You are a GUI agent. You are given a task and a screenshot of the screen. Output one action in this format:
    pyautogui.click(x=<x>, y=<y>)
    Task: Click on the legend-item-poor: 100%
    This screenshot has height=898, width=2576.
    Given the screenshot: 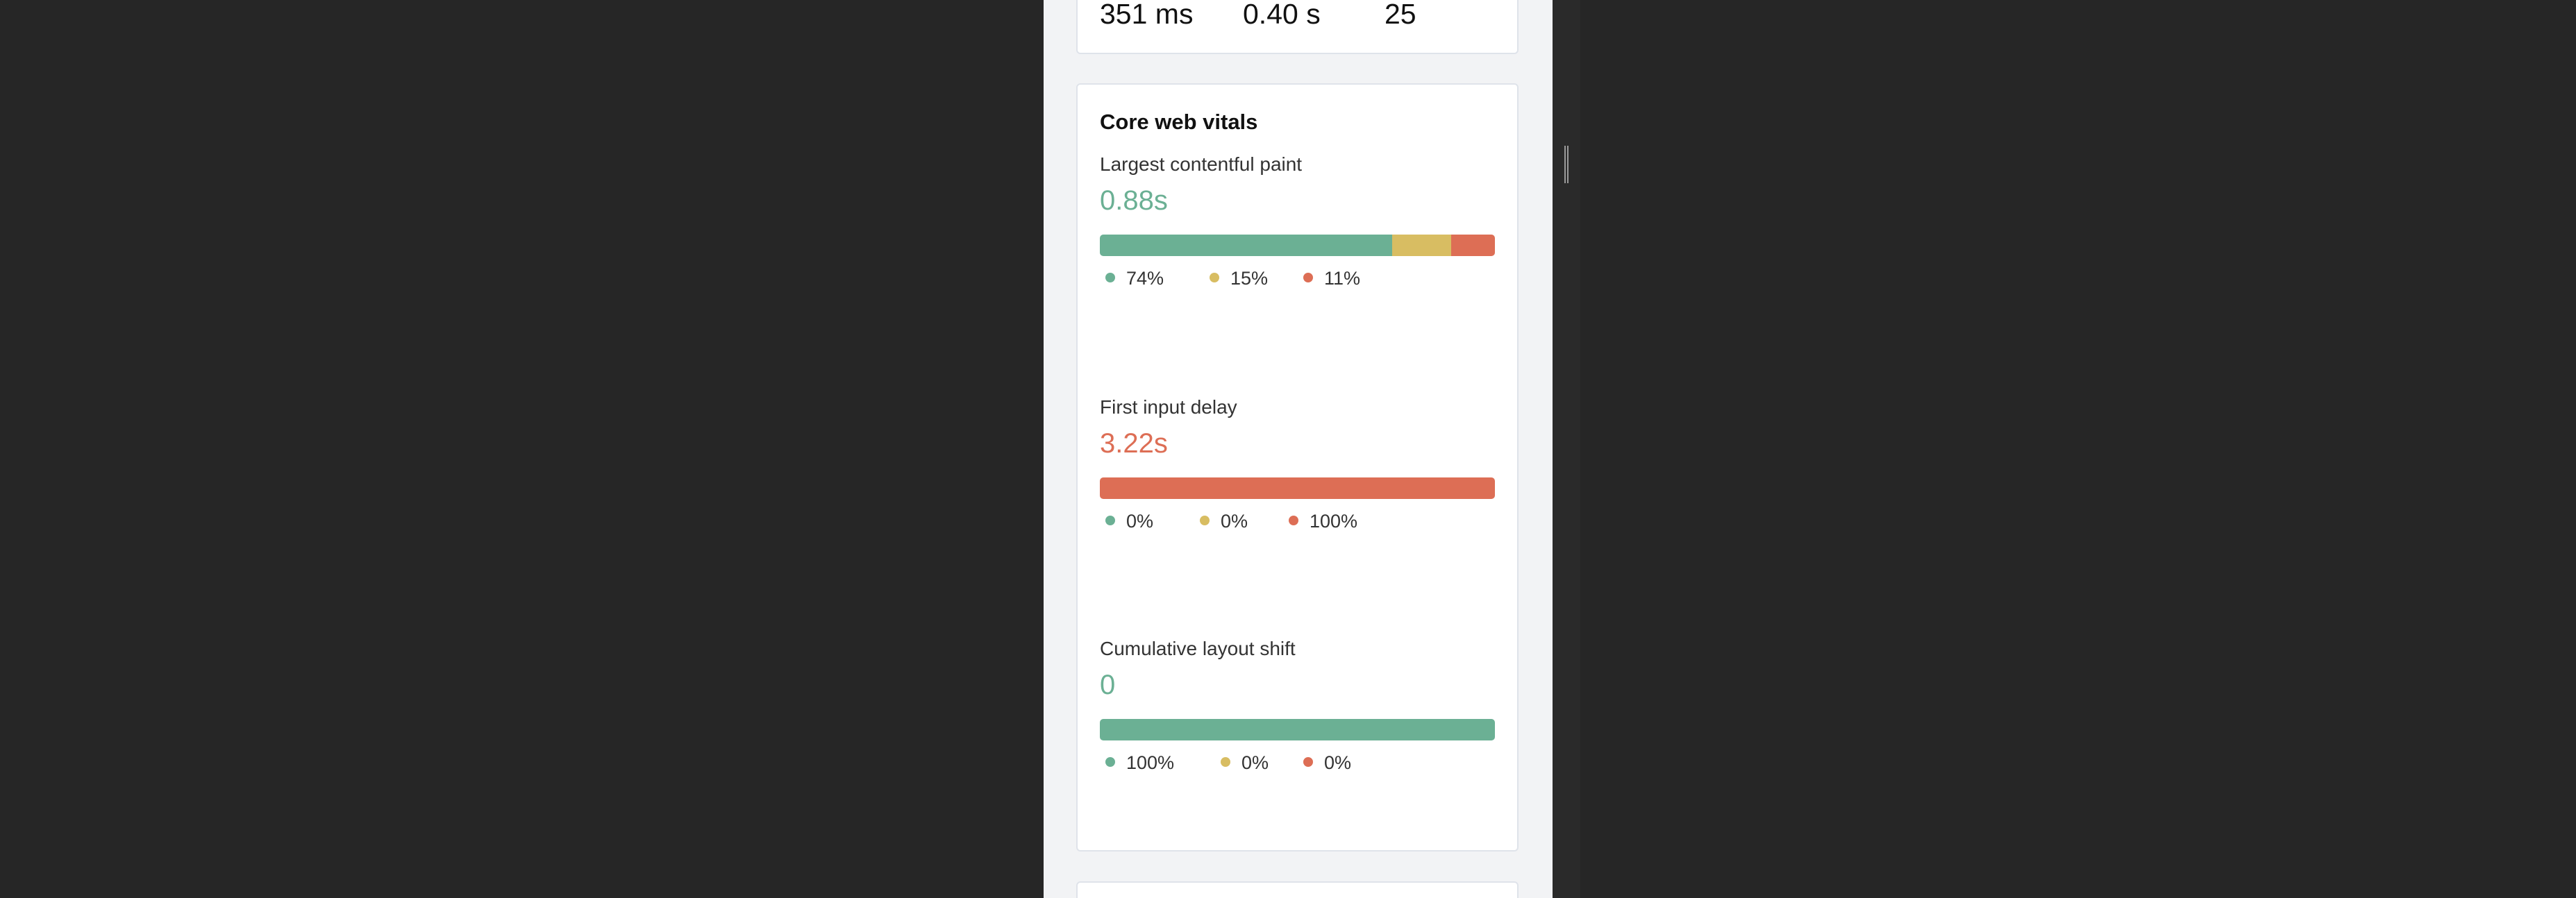 What is the action you would take?
    pyautogui.click(x=1323, y=521)
    